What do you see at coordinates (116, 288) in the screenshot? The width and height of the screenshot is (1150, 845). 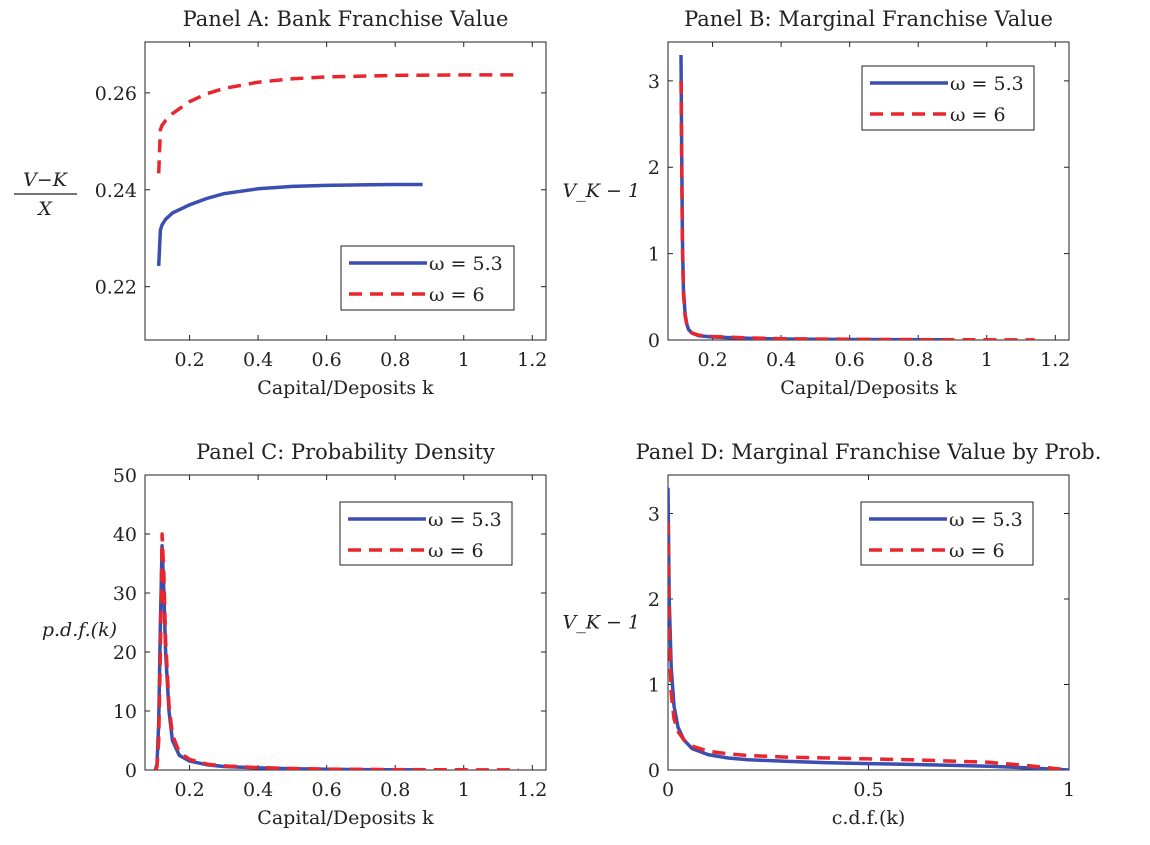 I see `y-tick-label: 0.22` at bounding box center [116, 288].